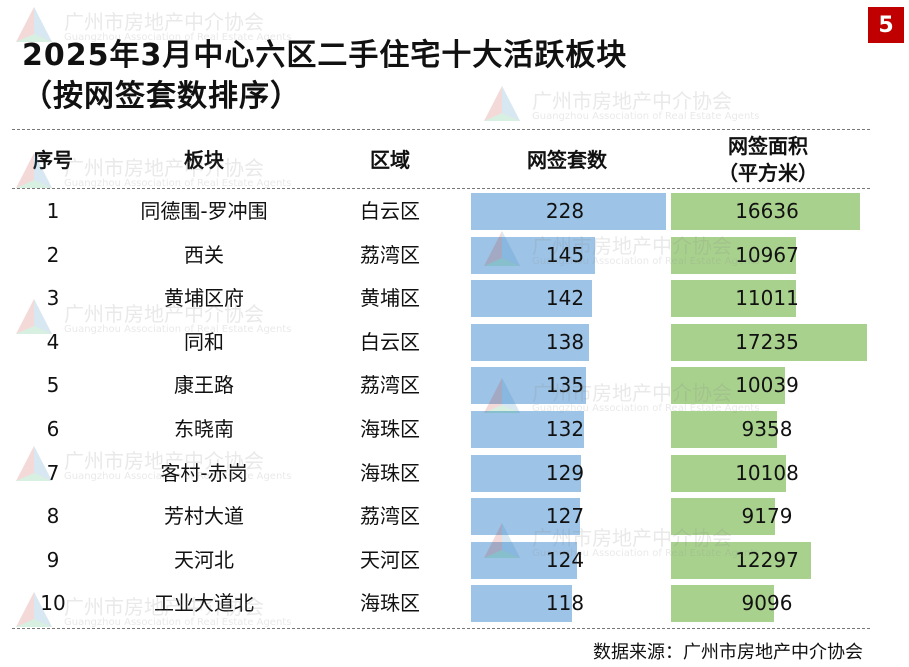 The width and height of the screenshot is (909, 667). What do you see at coordinates (390, 298) in the screenshot?
I see `district-cell: 黄埔区` at bounding box center [390, 298].